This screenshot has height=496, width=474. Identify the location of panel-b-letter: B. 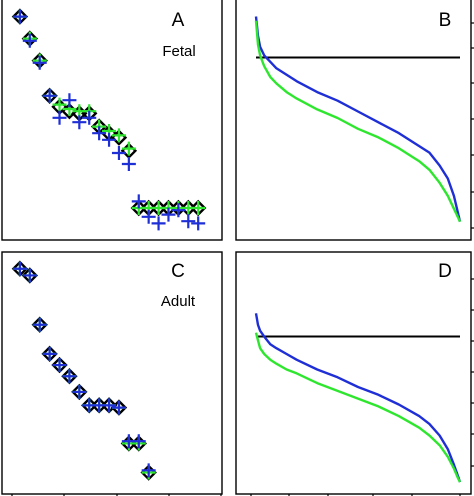
(445, 20).